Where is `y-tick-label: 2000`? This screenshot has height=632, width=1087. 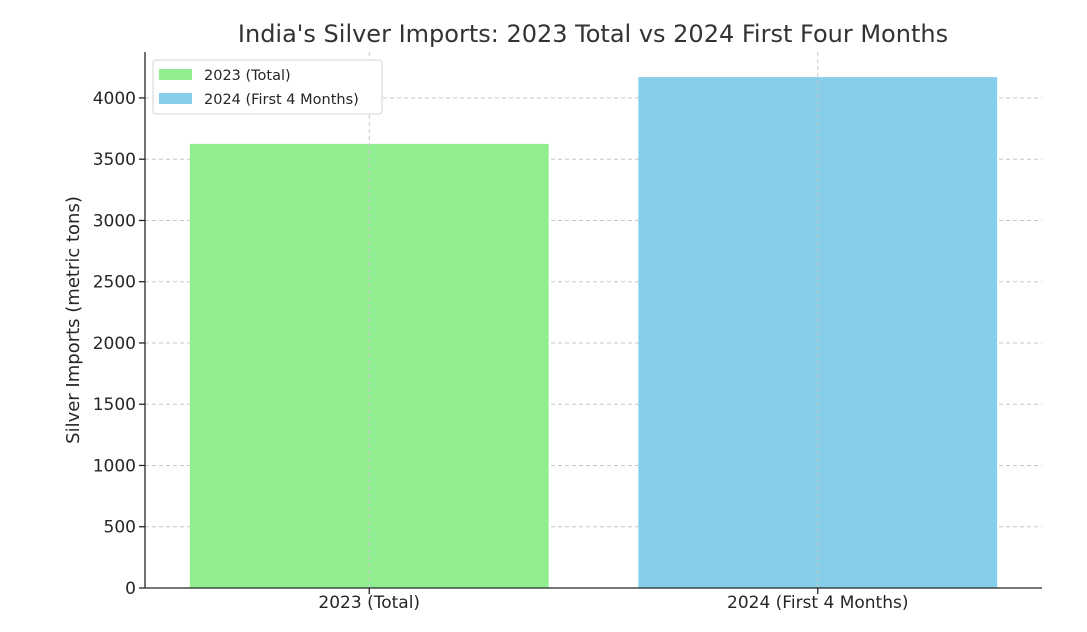 y-tick-label: 2000 is located at coordinates (114, 344).